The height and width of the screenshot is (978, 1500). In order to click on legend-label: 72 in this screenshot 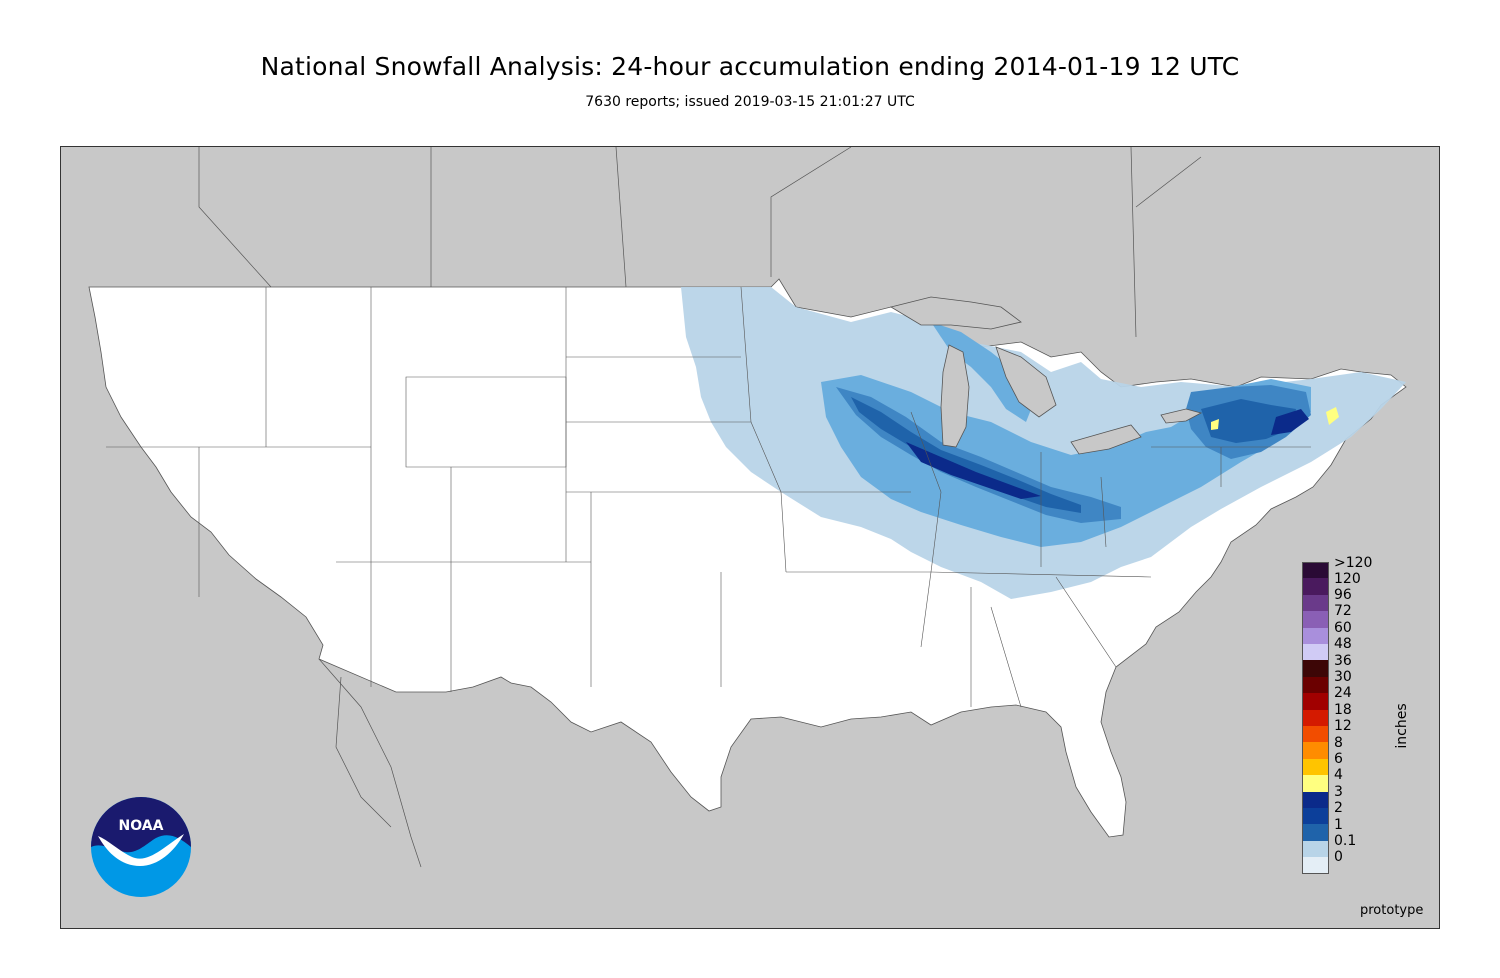, I will do `click(1343, 611)`.